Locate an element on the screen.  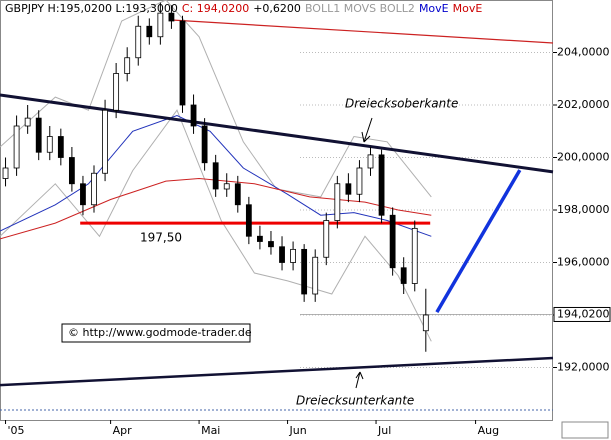
copyright: © http://www.godmode-trader.de is located at coordinates (160, 332).